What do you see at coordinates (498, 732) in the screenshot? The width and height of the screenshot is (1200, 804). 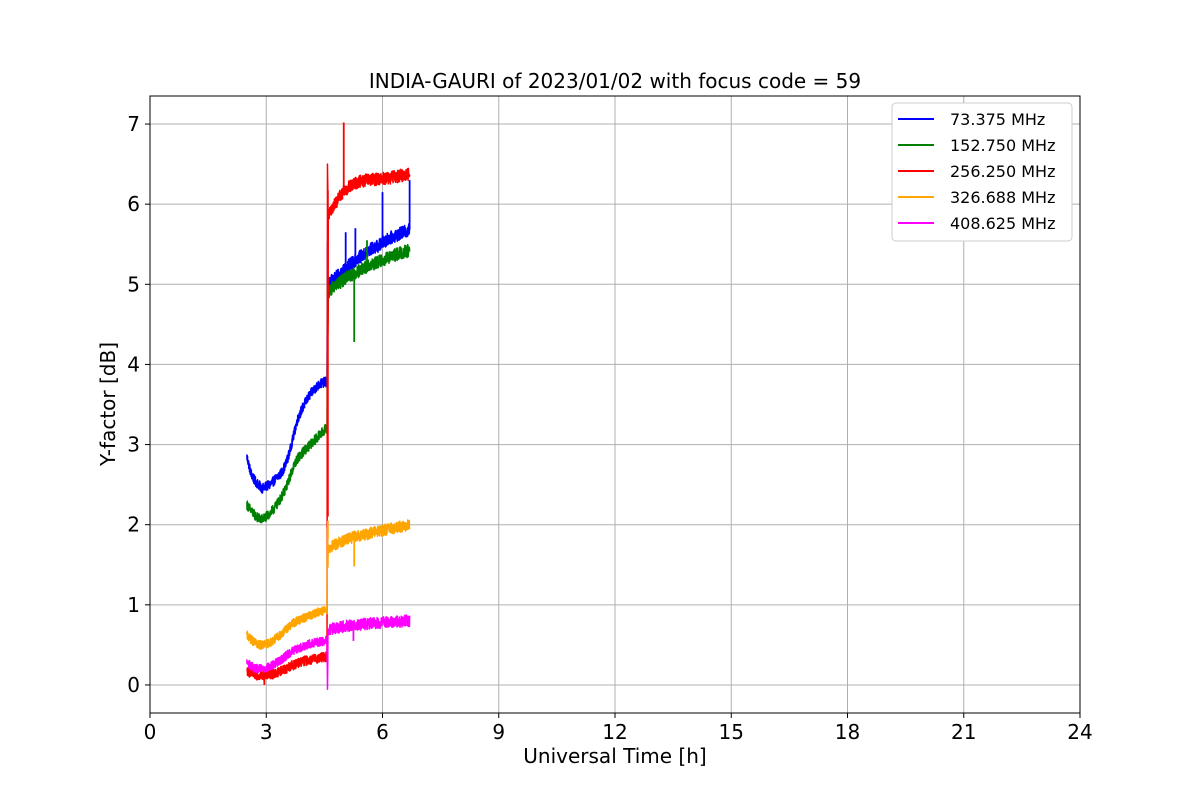 I see `x-tick-label: 9` at bounding box center [498, 732].